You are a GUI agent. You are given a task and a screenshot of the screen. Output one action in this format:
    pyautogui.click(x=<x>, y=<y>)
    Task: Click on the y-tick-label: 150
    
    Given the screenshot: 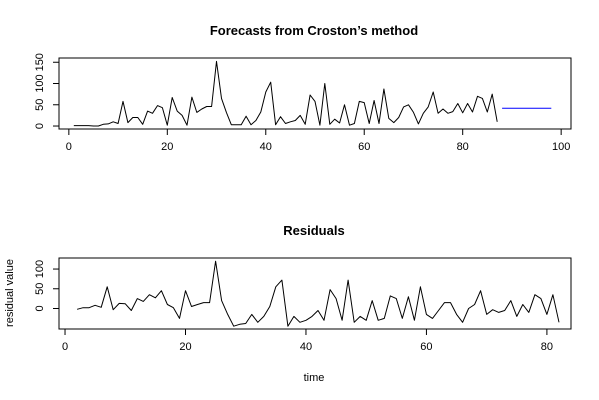 What is the action you would take?
    pyautogui.click(x=40, y=62)
    